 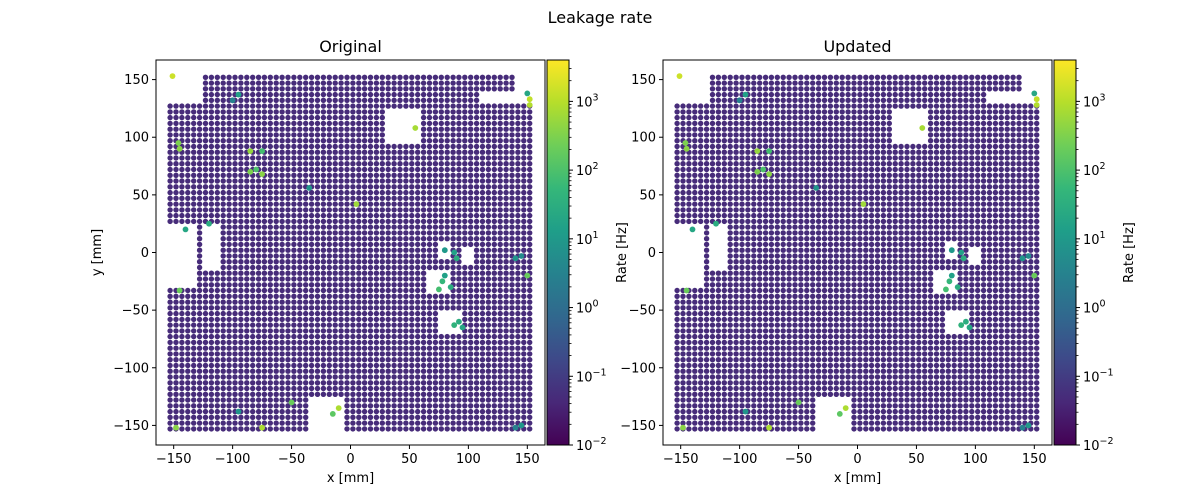 I want to click on data-point-hot, so click(x=238, y=94).